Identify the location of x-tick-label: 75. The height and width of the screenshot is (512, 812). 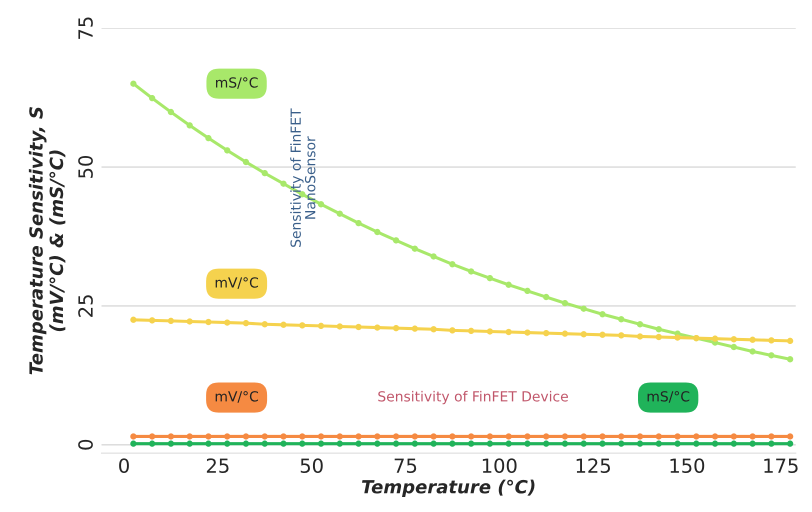
(405, 466).